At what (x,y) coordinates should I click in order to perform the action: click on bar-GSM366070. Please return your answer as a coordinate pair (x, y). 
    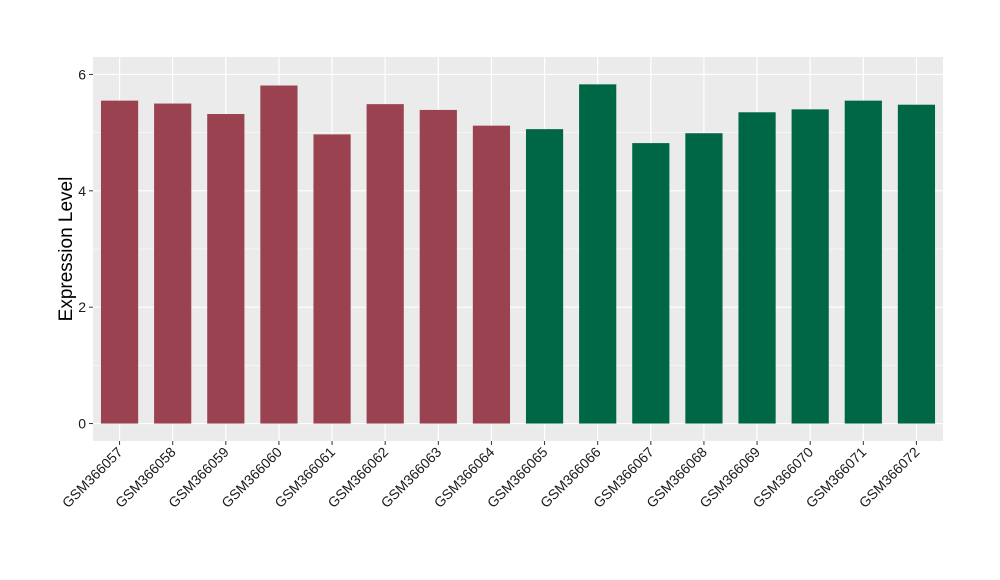
    Looking at the image, I should click on (810, 266).